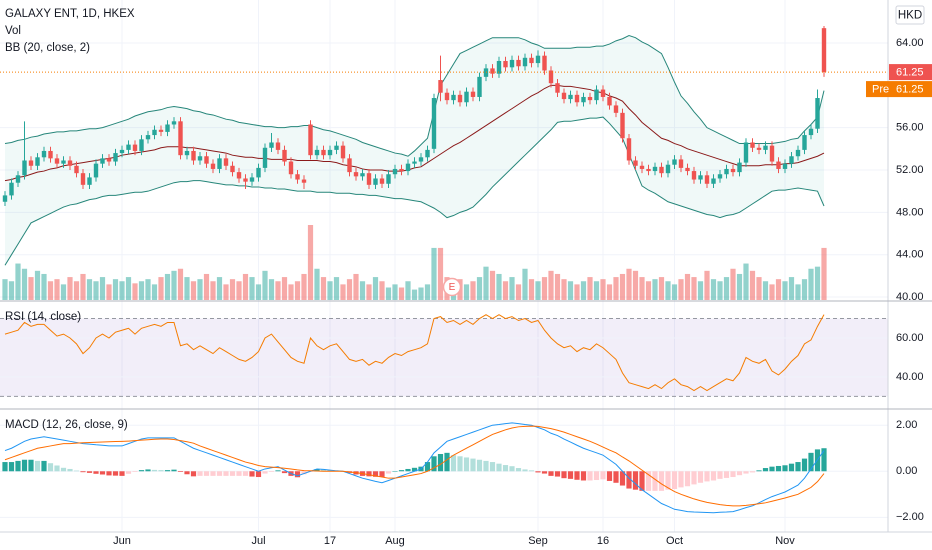 The image size is (932, 550). I want to click on y-tick-label: 60.00, so click(910, 338).